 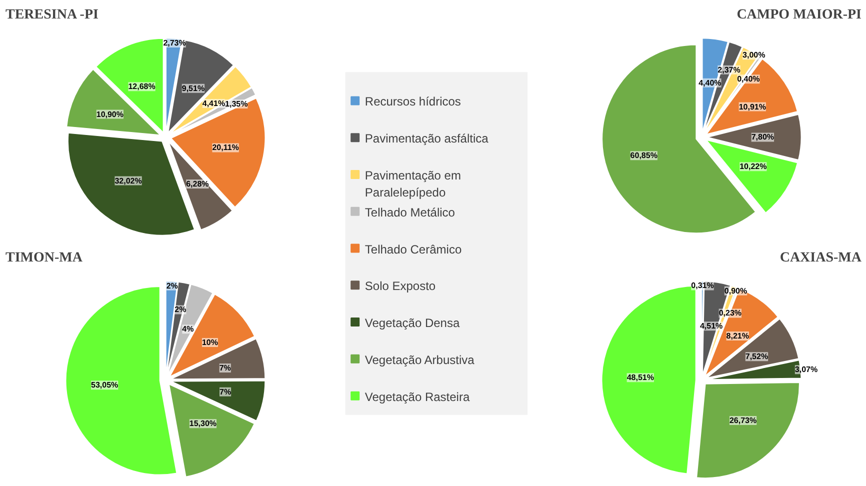 What do you see at coordinates (426, 139) in the screenshot?
I see `legend-label: Pavimentação asfáltica` at bounding box center [426, 139].